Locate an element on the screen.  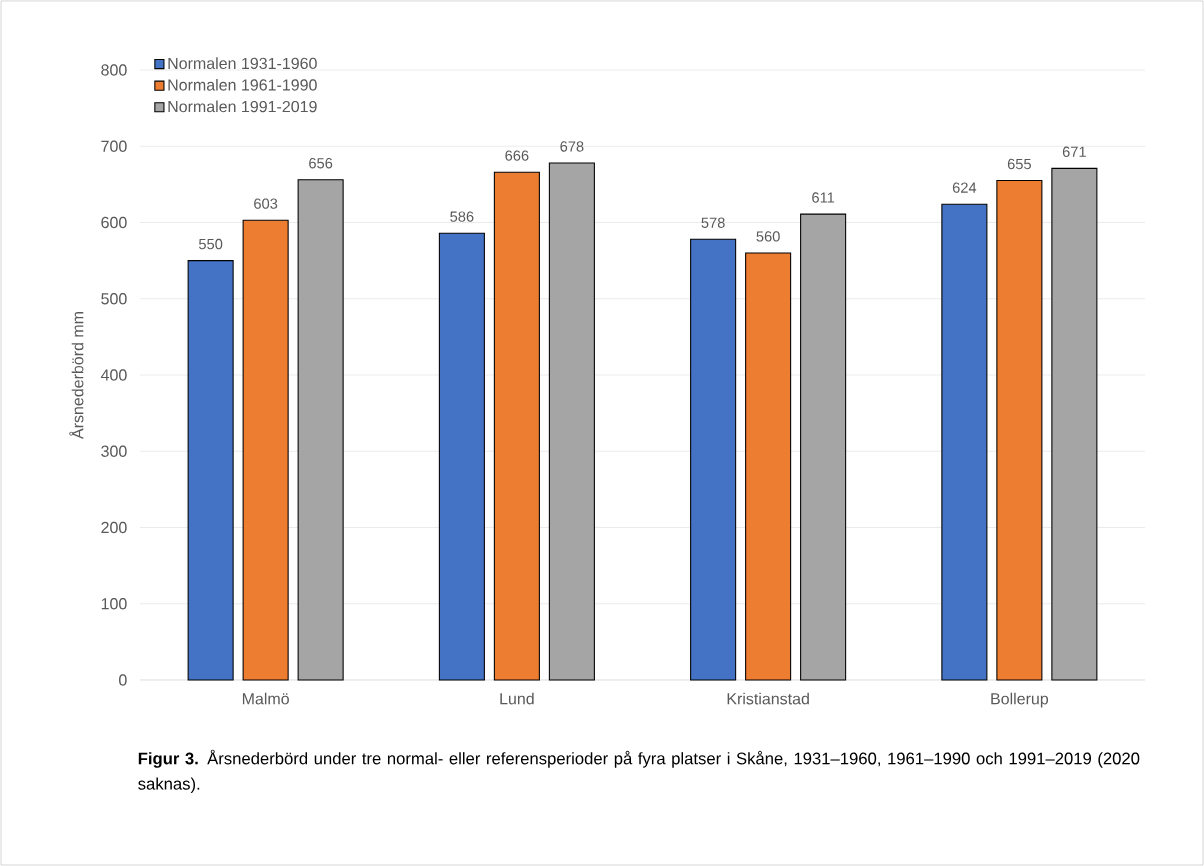
data-label: 678 is located at coordinates (572, 146).